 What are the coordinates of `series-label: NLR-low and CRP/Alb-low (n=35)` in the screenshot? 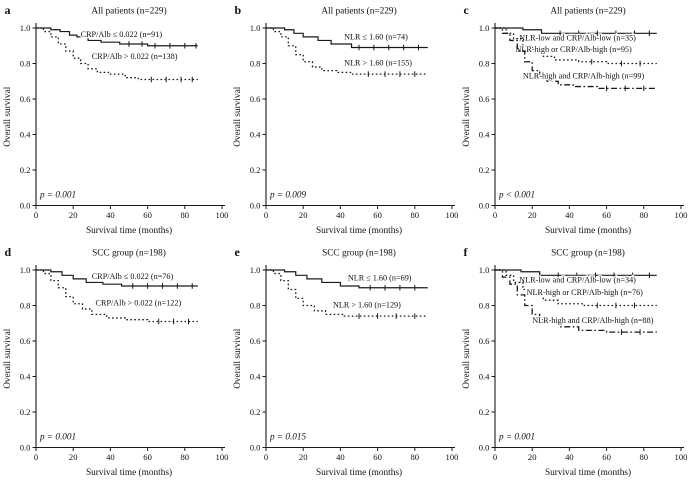 It's located at (578, 37).